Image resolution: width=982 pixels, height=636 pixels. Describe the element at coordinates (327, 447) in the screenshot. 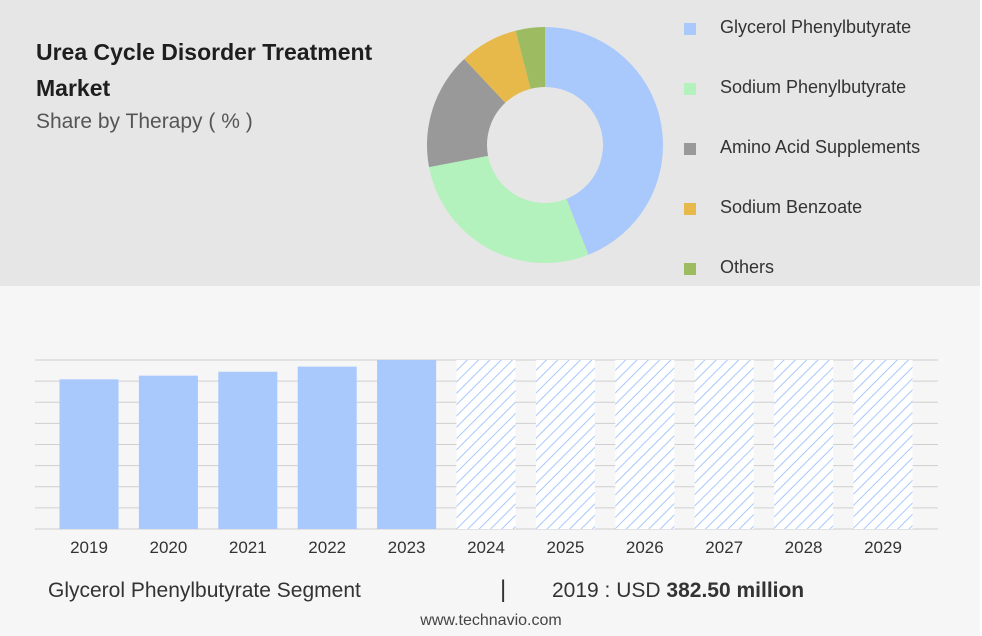

I see `bar-2022` at that location.